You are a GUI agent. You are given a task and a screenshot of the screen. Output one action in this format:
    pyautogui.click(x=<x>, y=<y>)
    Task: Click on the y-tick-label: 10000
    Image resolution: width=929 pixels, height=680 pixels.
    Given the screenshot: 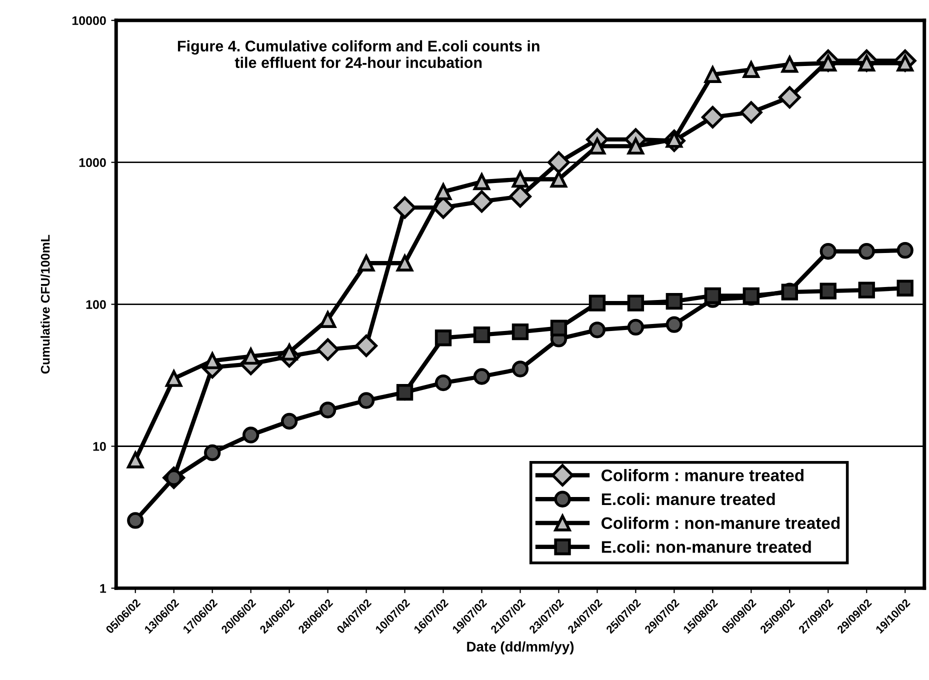 What is the action you would take?
    pyautogui.click(x=89, y=21)
    